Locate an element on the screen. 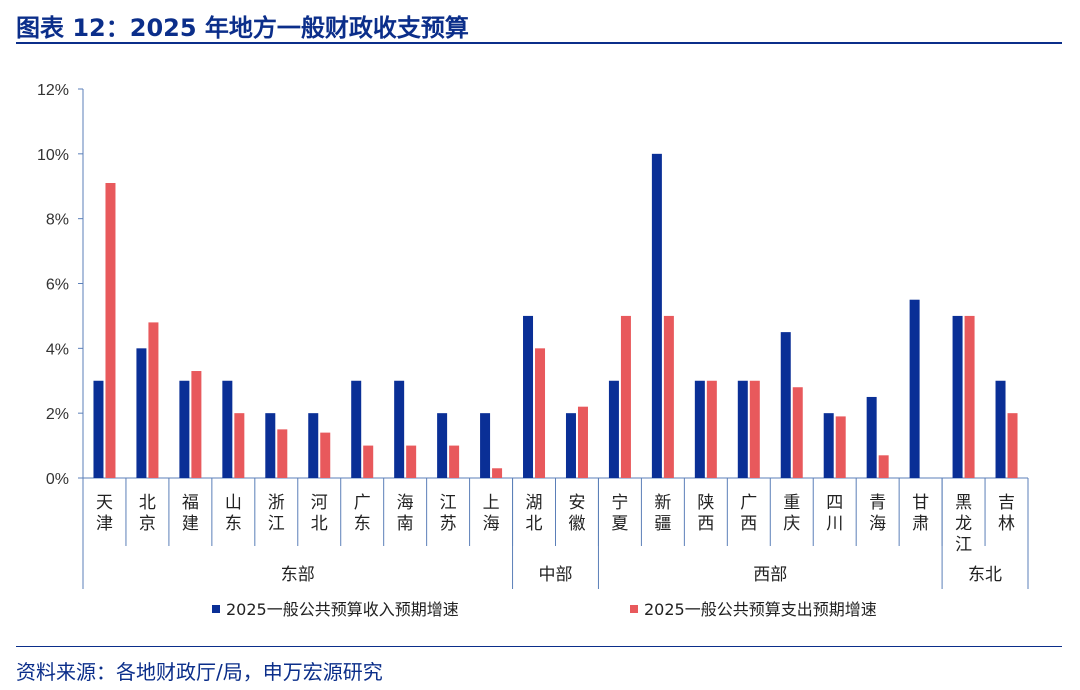 This screenshot has width=1080, height=690. y-tick-label: 0% is located at coordinates (57, 479).